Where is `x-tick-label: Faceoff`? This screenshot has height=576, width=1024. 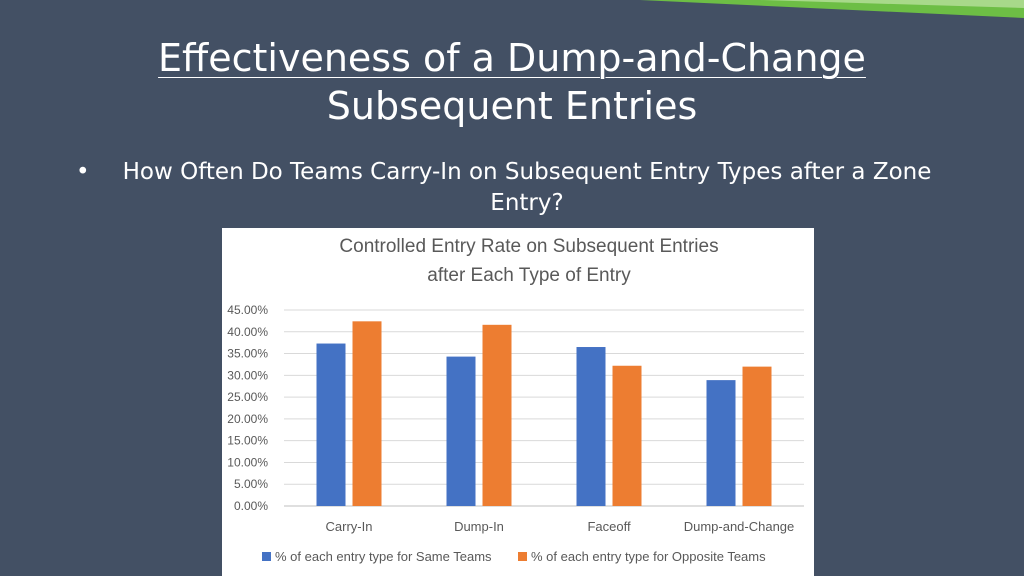
x-tick-label: Faceoff is located at coordinates (609, 526).